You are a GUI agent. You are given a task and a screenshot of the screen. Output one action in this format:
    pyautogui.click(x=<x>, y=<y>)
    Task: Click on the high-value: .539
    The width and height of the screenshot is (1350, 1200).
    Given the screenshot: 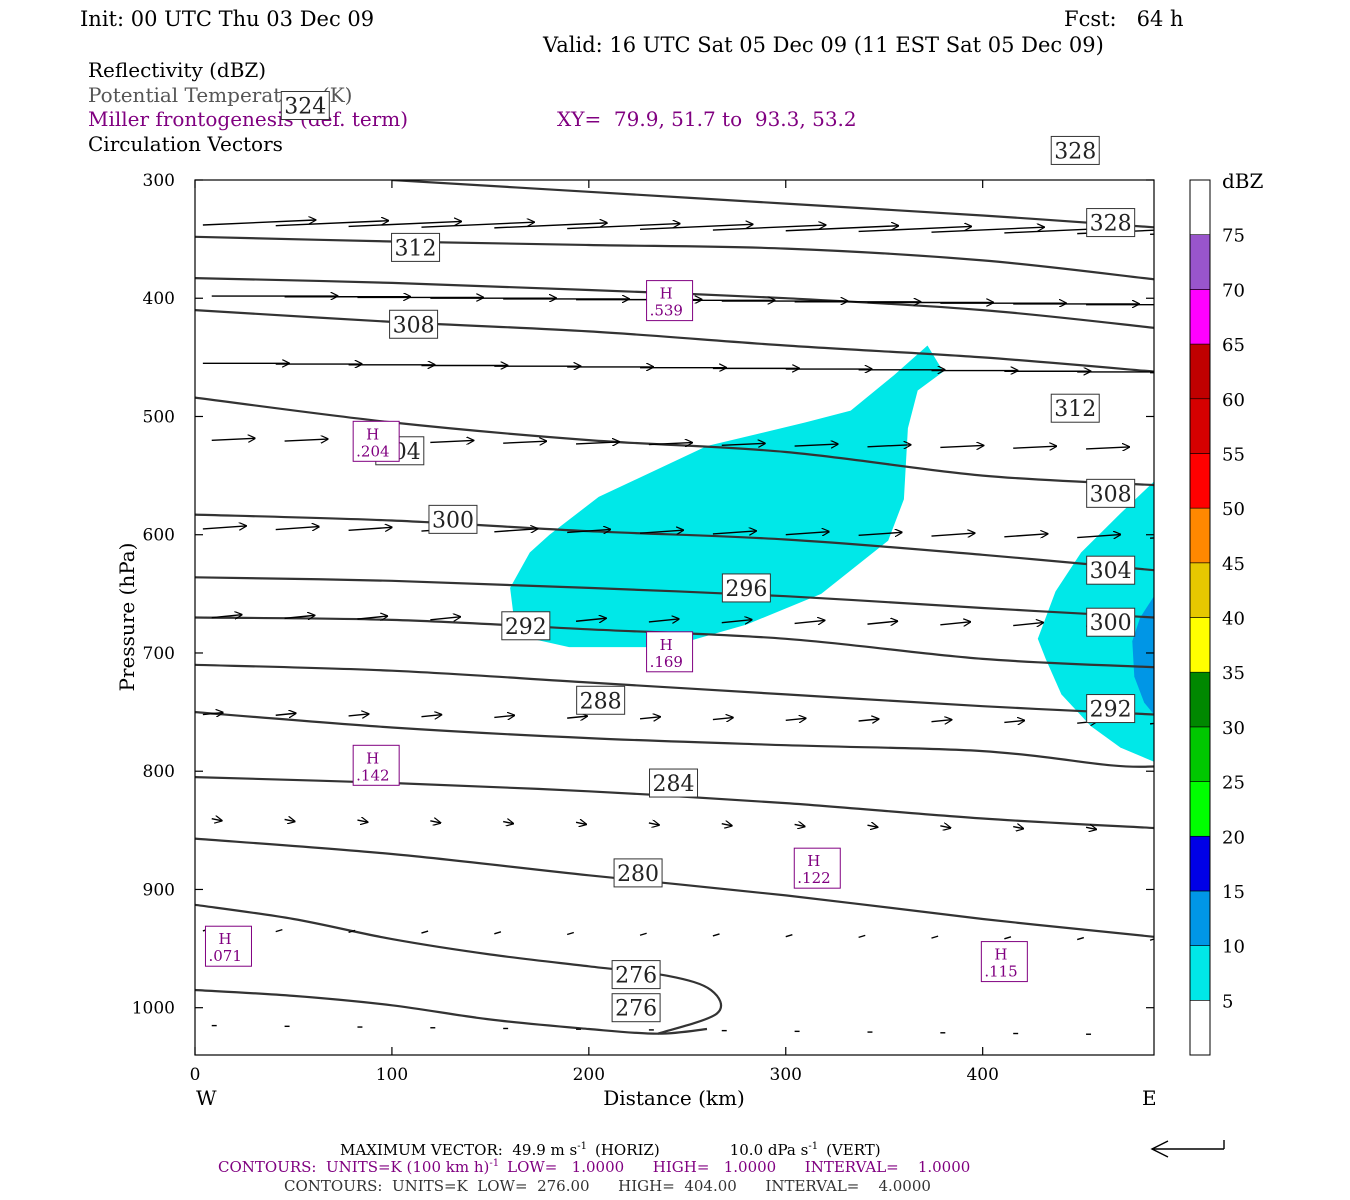 What is the action you would take?
    pyautogui.click(x=666, y=311)
    